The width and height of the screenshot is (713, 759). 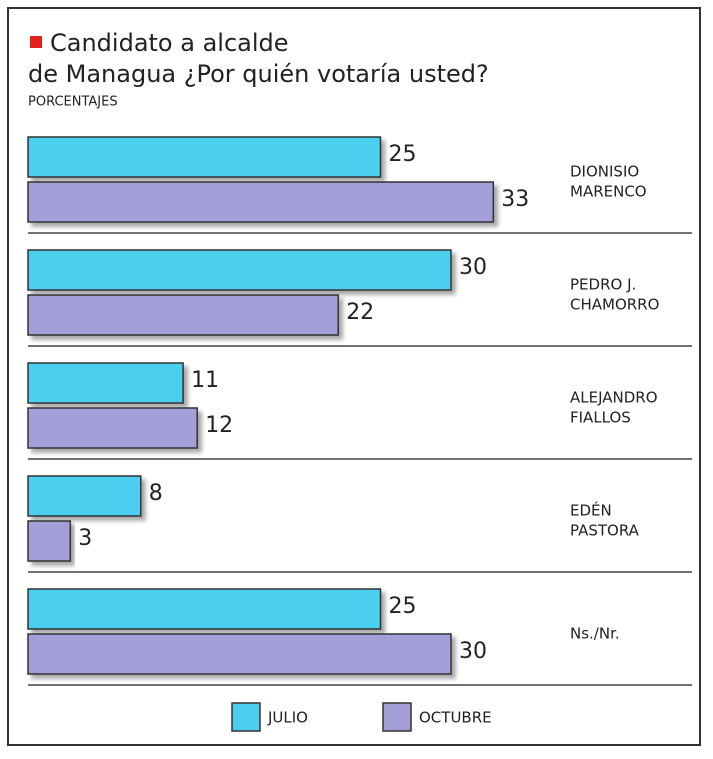 I want to click on title-marker, so click(x=36, y=42).